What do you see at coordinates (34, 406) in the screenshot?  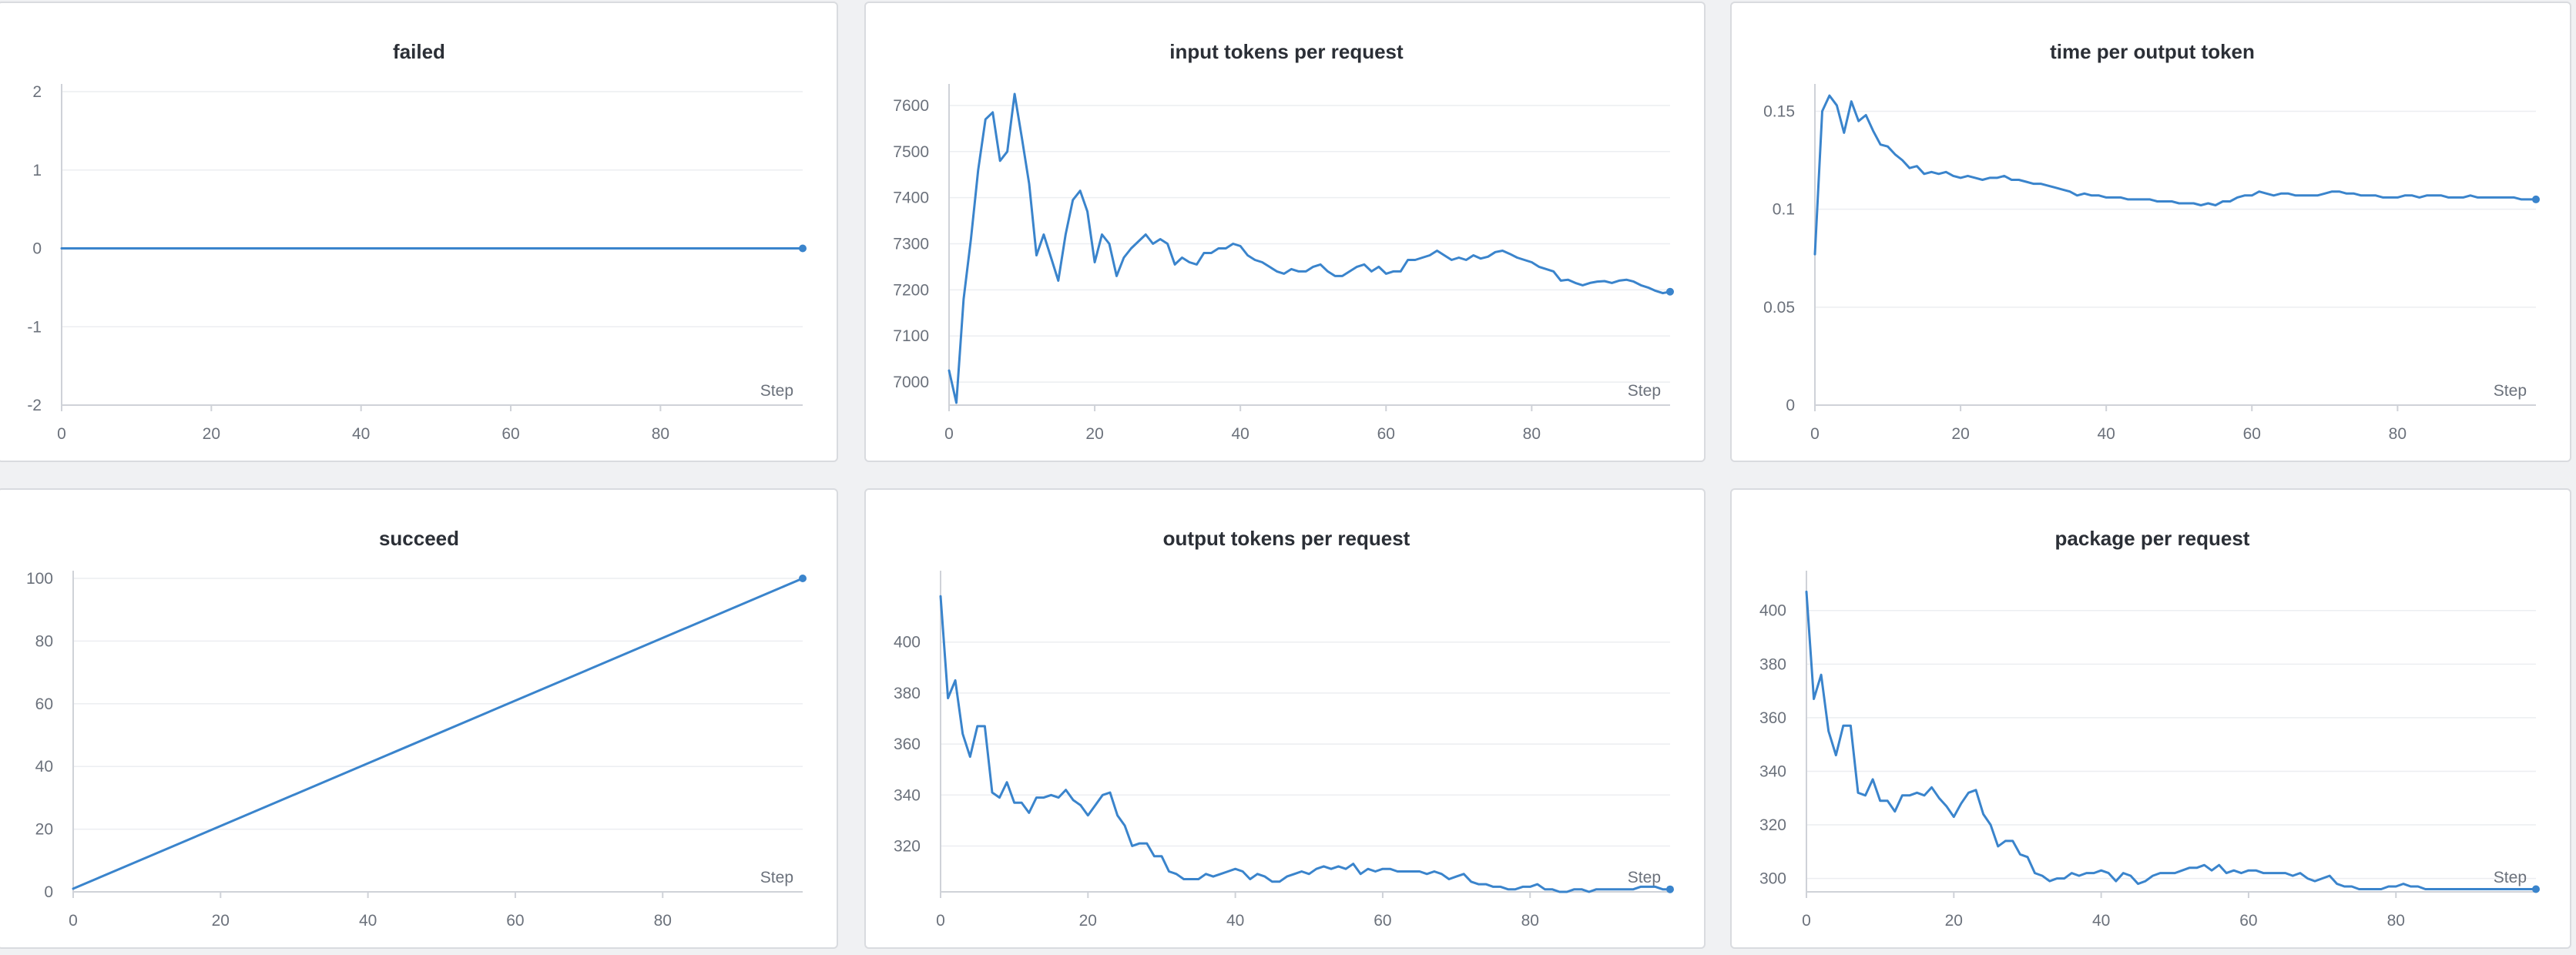 I see `y-tick-label: -2` at bounding box center [34, 406].